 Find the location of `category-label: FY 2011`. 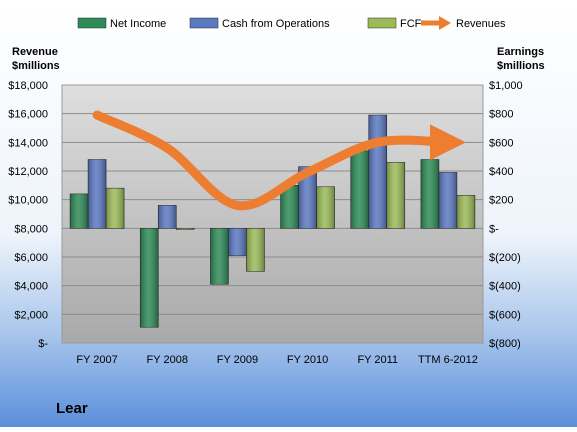

category-label: FY 2011 is located at coordinates (377, 360).